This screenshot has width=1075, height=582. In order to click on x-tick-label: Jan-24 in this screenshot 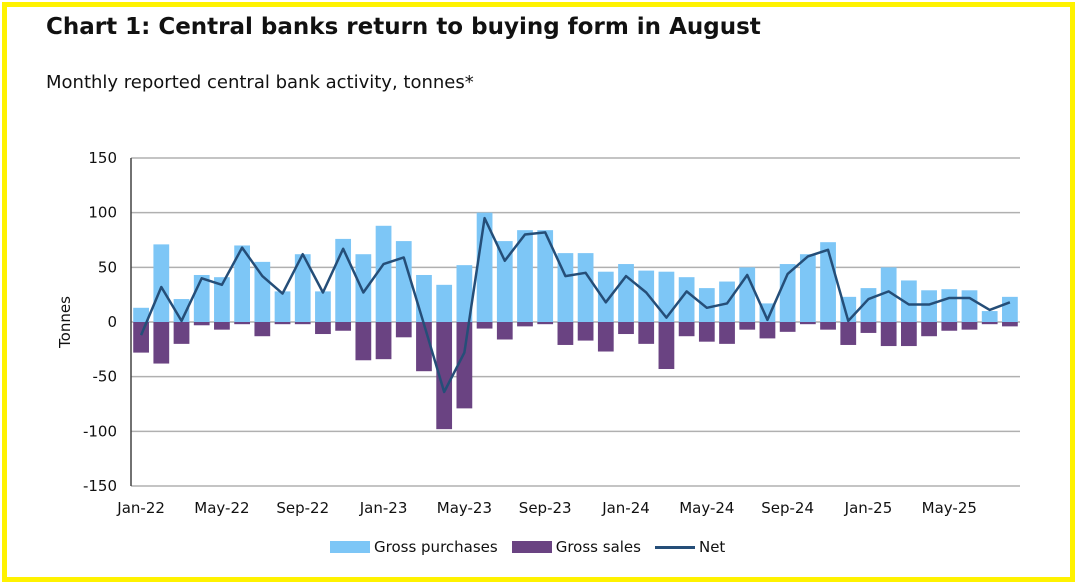, I will do `click(625, 508)`.